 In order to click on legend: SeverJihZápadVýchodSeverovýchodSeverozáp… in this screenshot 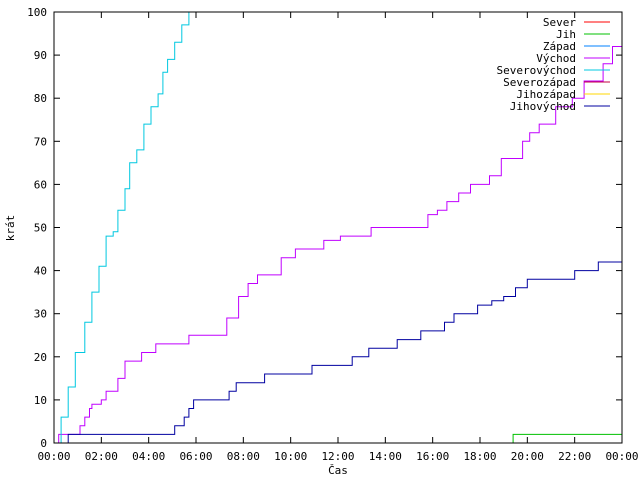, I will do `click(553, 64)`.